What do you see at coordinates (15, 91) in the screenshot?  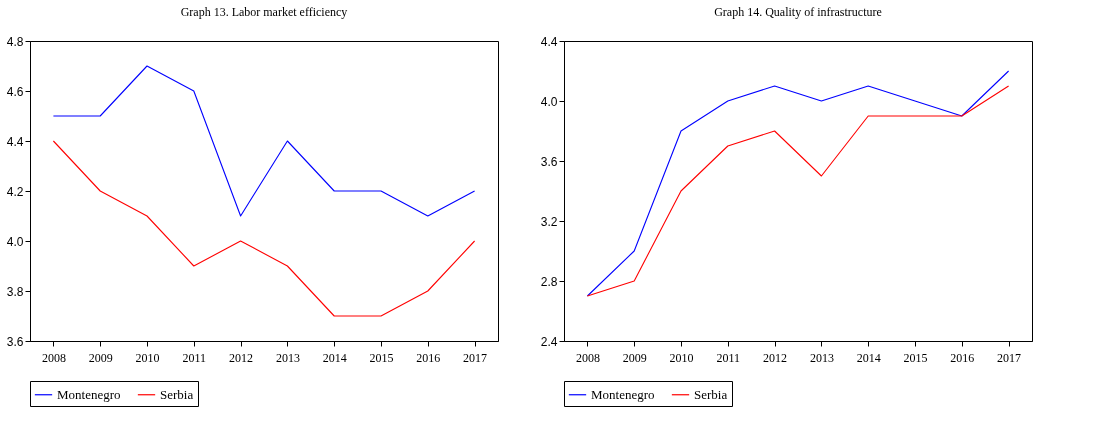 I see `y-tick-label: 4.6` at bounding box center [15, 91].